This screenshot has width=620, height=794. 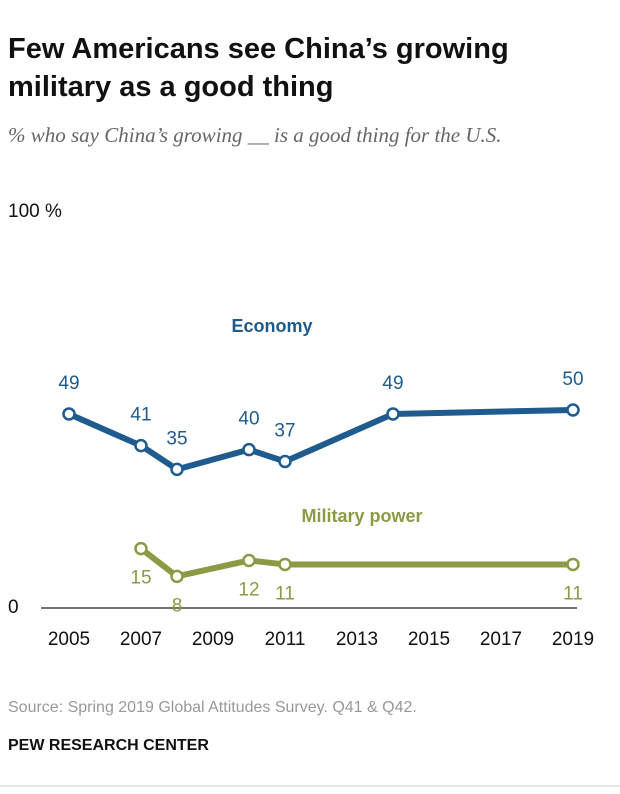 I want to click on data-label: 35, so click(x=176, y=438).